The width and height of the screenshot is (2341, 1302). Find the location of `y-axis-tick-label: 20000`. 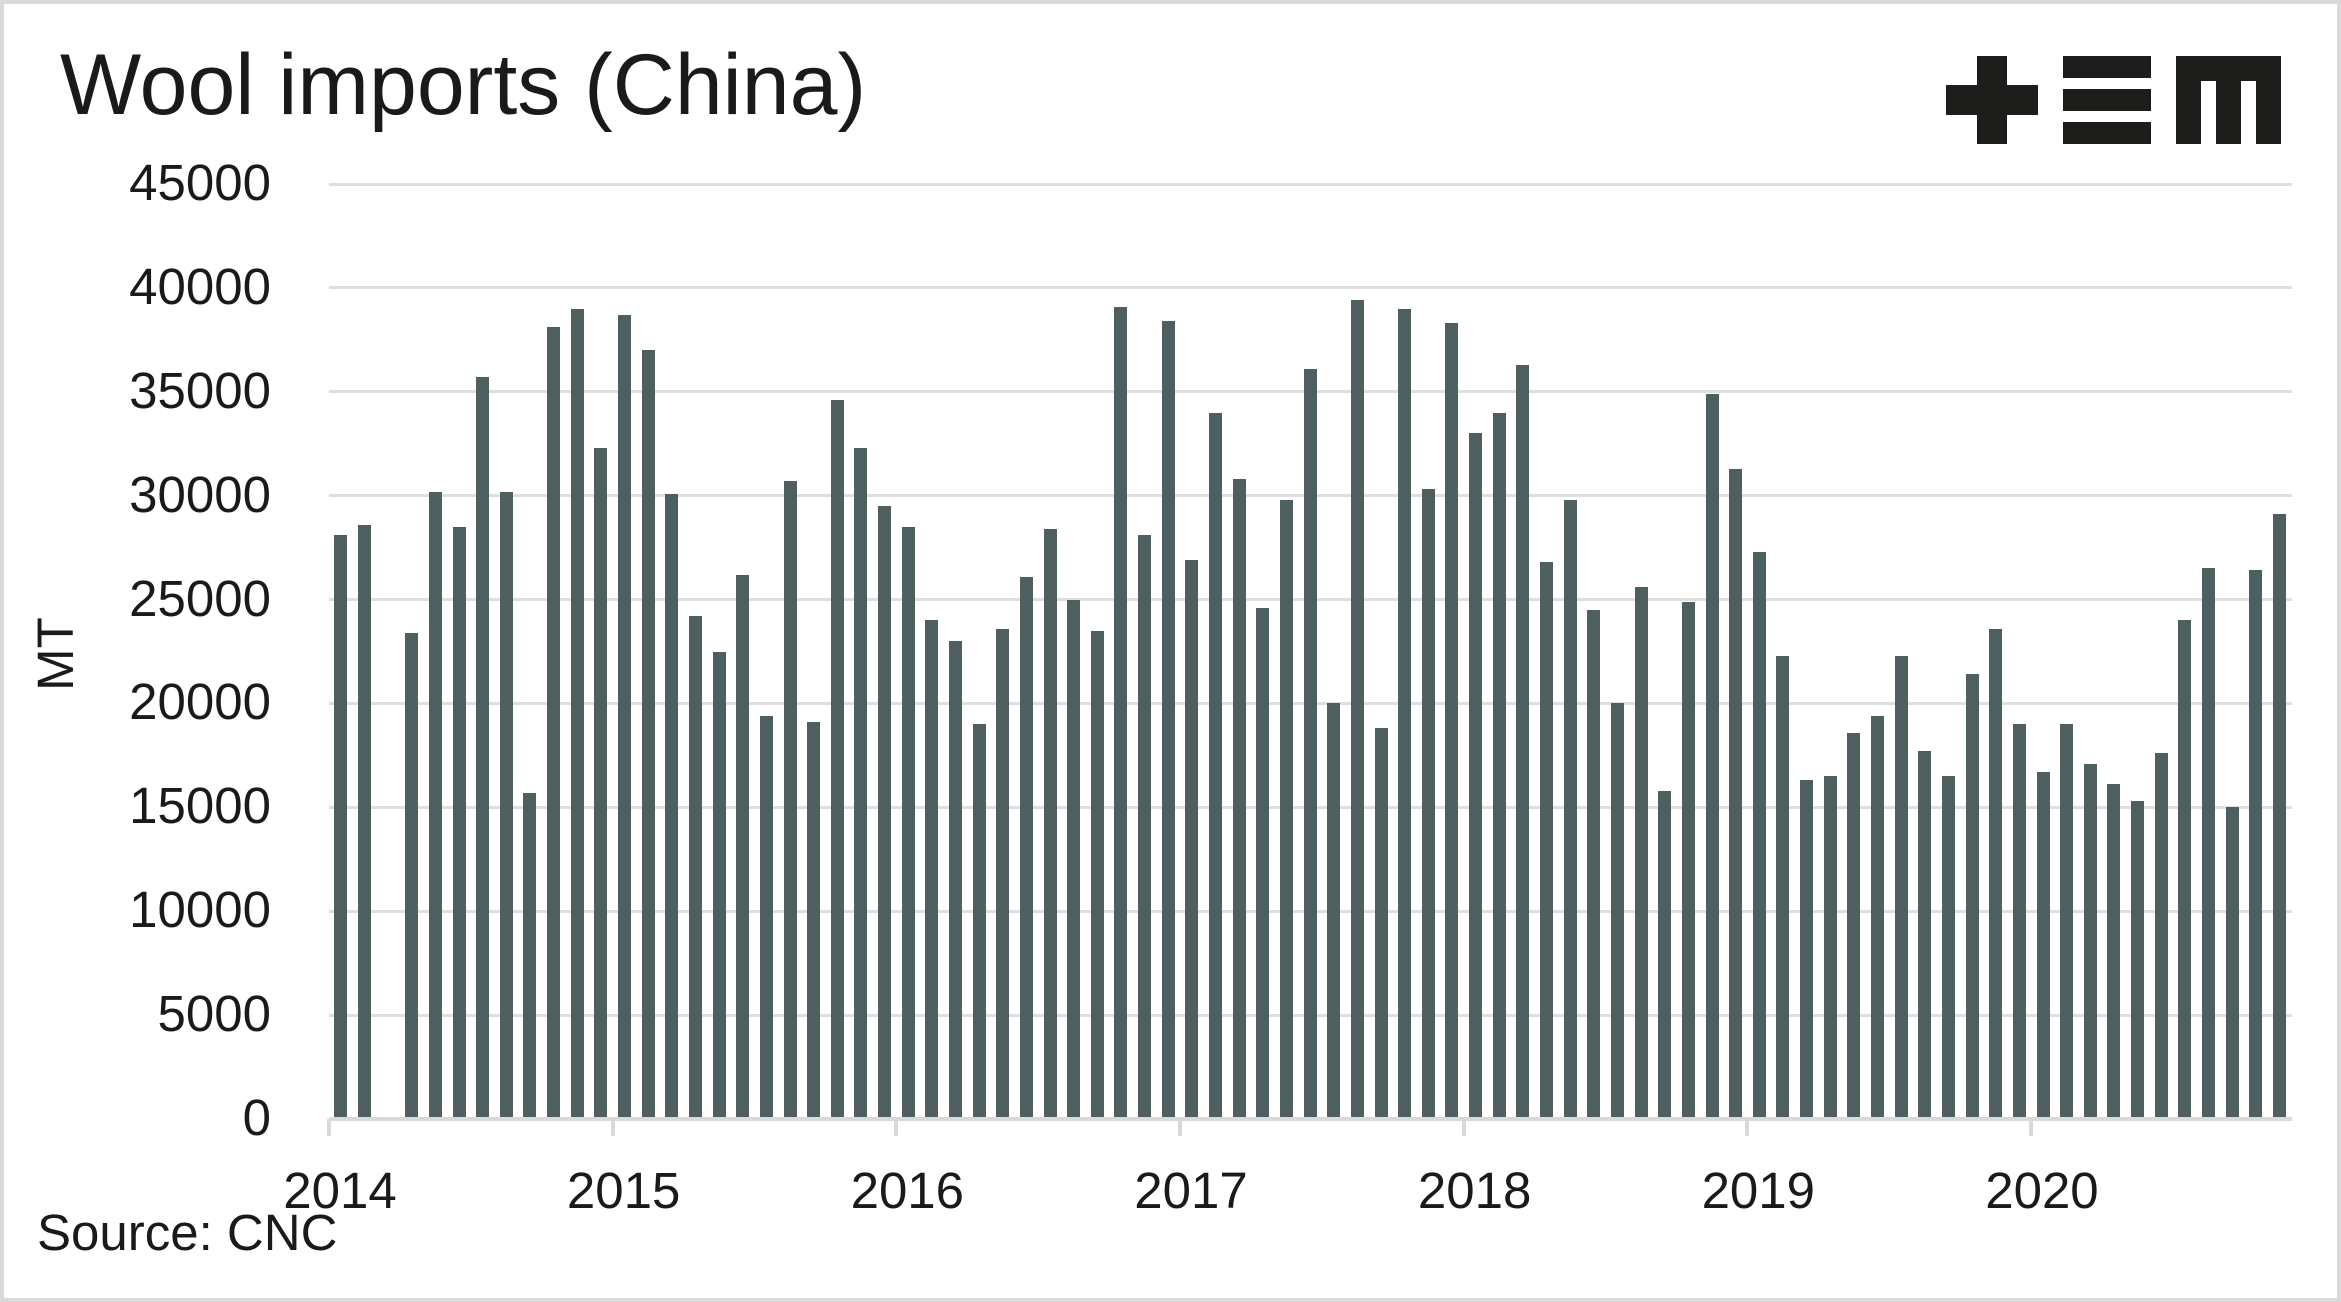

y-axis-tick-label: 20000 is located at coordinates (200, 702).